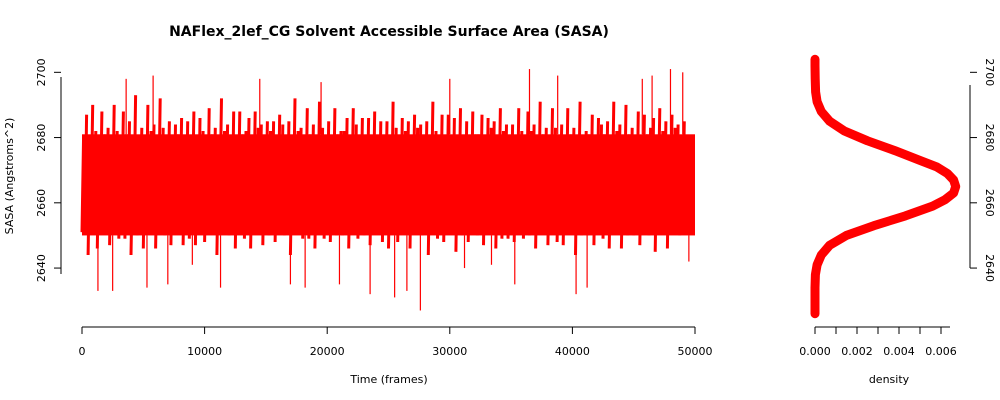  What do you see at coordinates (396, 342) in the screenshot?
I see `x-axis-ticks: 0 10000 20000 30000 40000 50000` at bounding box center [396, 342].